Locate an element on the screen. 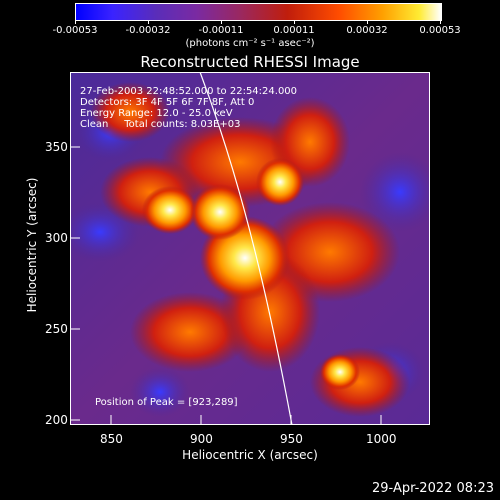 Image resolution: width=500 pixels, height=500 pixels. footer-date: 29-Apr-2022 08:23 is located at coordinates (433, 488).